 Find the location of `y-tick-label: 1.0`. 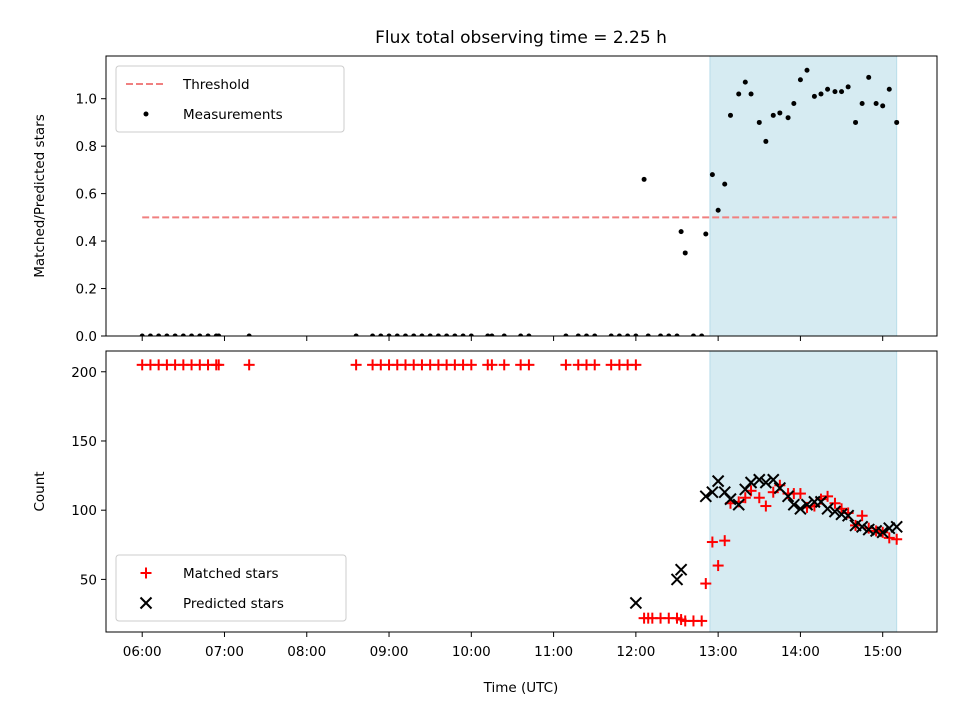

y-tick-label: 1.0 is located at coordinates (86, 100).